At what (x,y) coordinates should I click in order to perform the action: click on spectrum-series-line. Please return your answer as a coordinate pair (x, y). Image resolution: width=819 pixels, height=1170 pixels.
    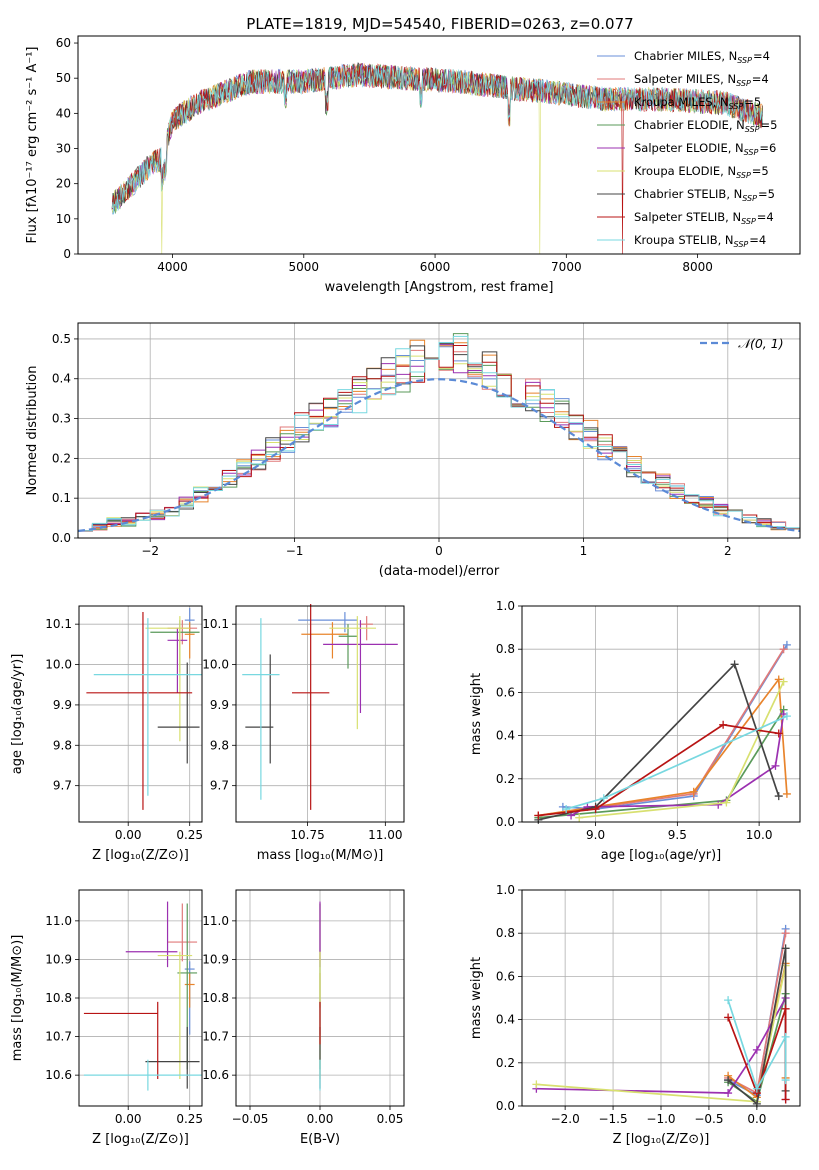
    Looking at the image, I should click on (437, 139).